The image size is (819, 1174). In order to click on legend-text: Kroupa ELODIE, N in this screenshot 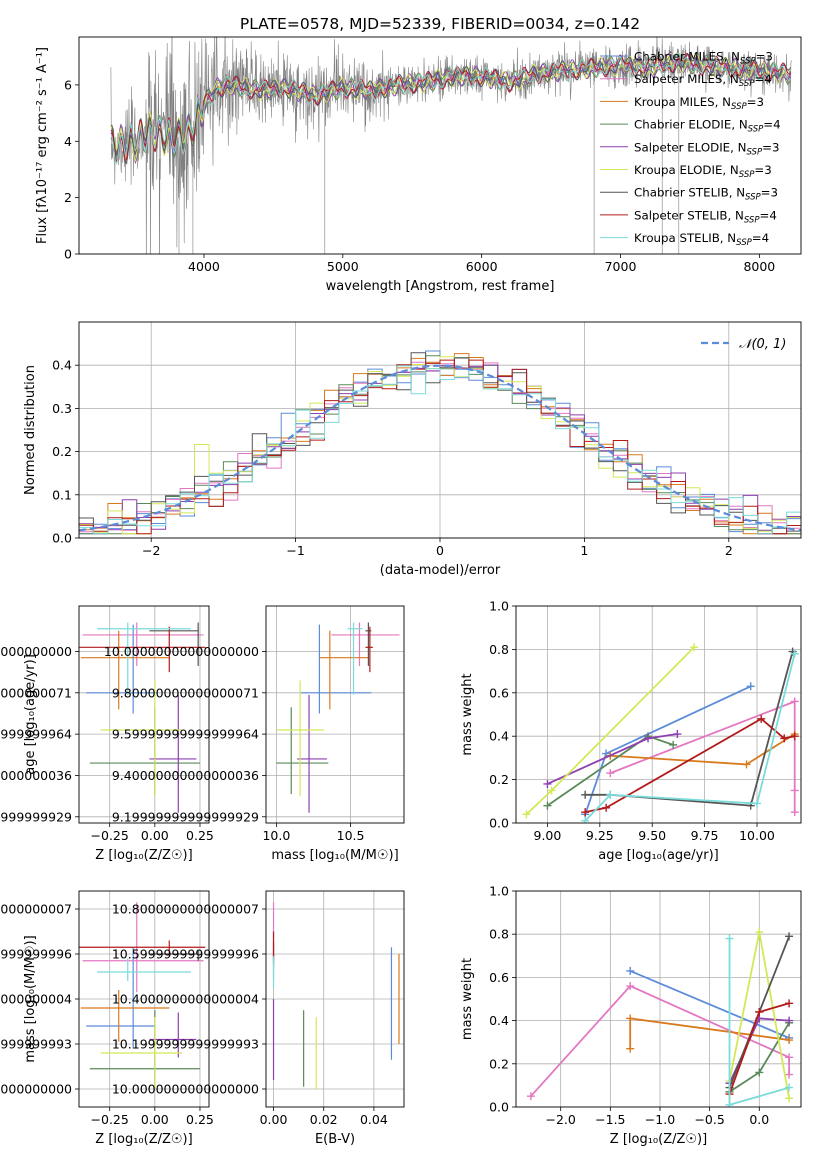, I will do `click(686, 170)`.